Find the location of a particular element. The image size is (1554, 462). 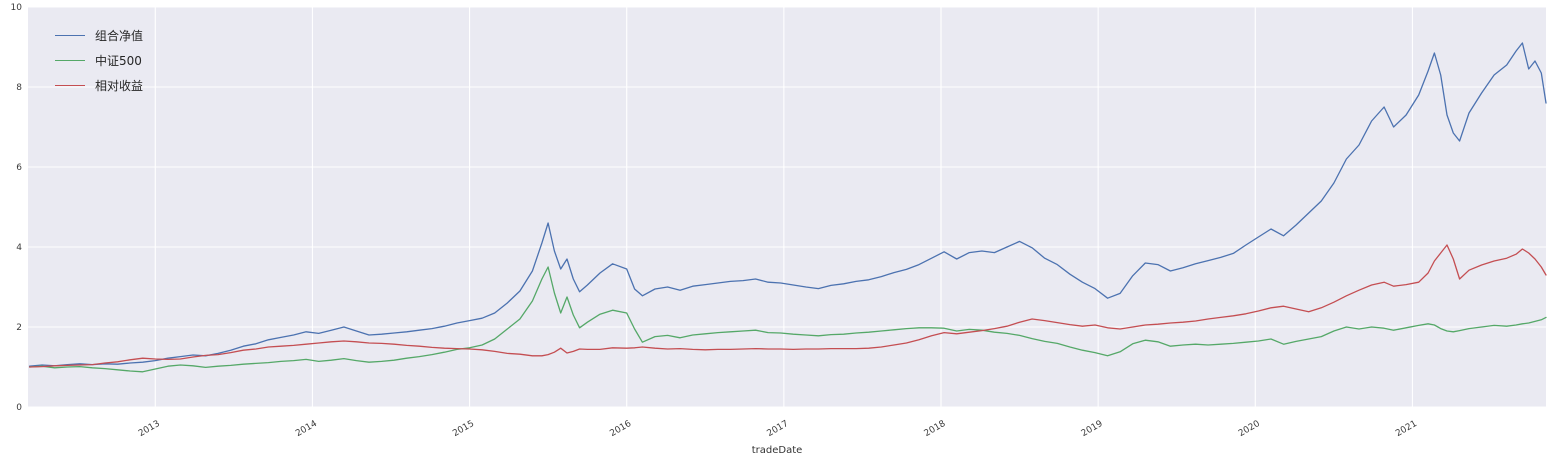

y-tick-labels: 0 2 4 6 8 10 is located at coordinates (17, 208).